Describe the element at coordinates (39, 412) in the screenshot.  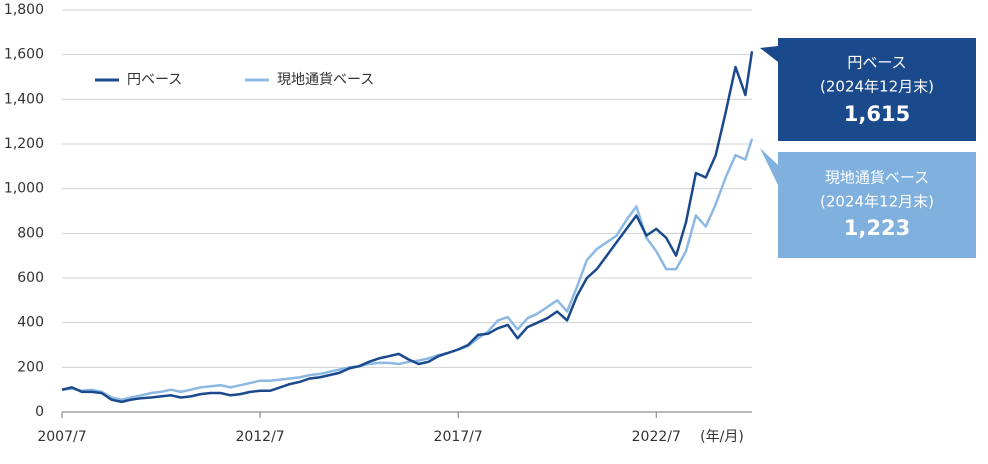
I see `y-tick-label: 0` at that location.